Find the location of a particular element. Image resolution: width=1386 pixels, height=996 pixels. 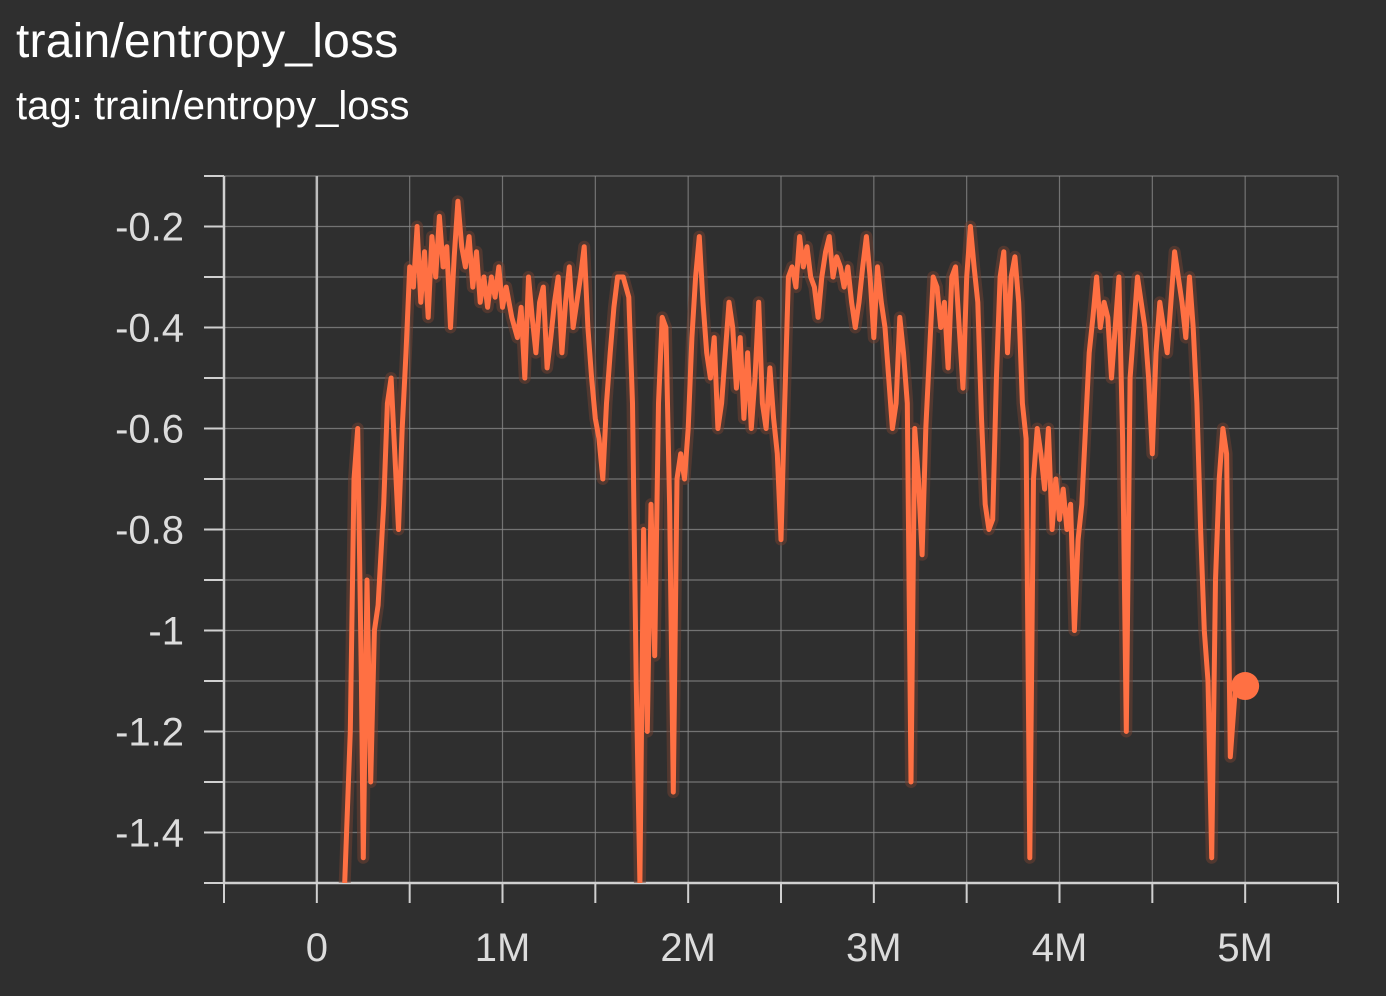

y-tick-label: -1.2 is located at coordinates (149, 733).